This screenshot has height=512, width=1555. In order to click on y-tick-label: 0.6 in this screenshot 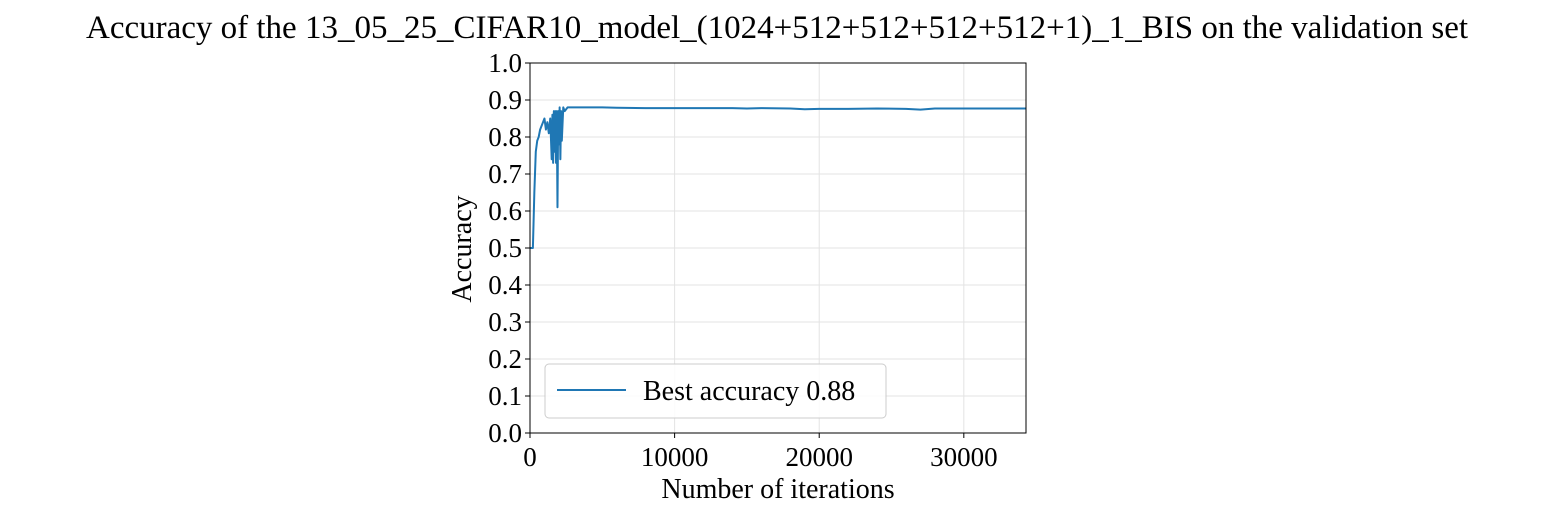, I will do `click(505, 211)`.